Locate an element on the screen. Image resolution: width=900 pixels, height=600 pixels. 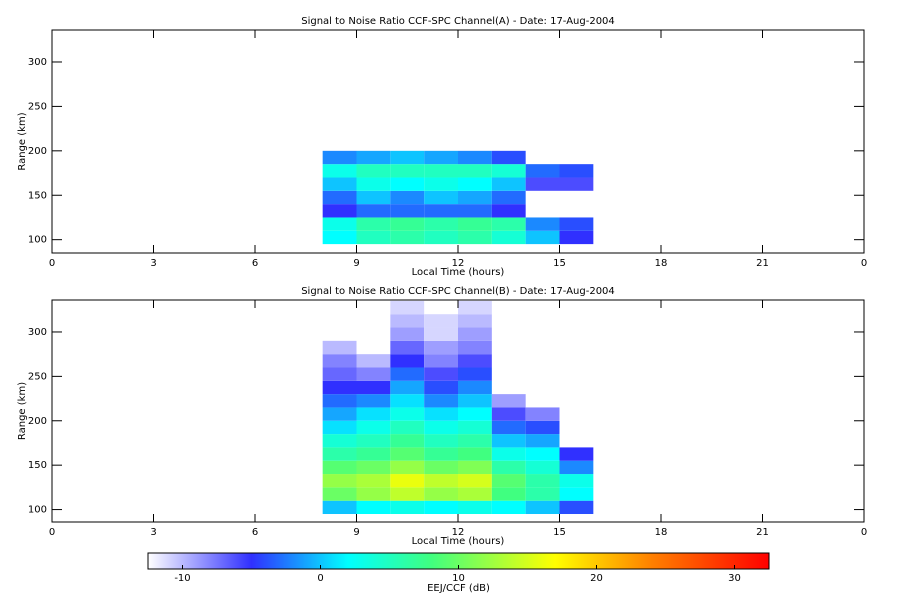
y-axis-label: Range (km) is located at coordinates (22, 141).